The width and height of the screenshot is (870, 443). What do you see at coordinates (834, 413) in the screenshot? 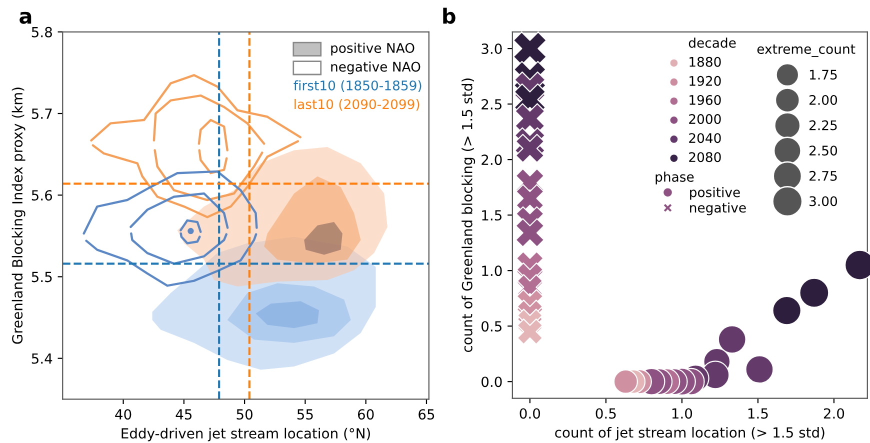
I see `x-tick-label: 2.0` at bounding box center [834, 413].